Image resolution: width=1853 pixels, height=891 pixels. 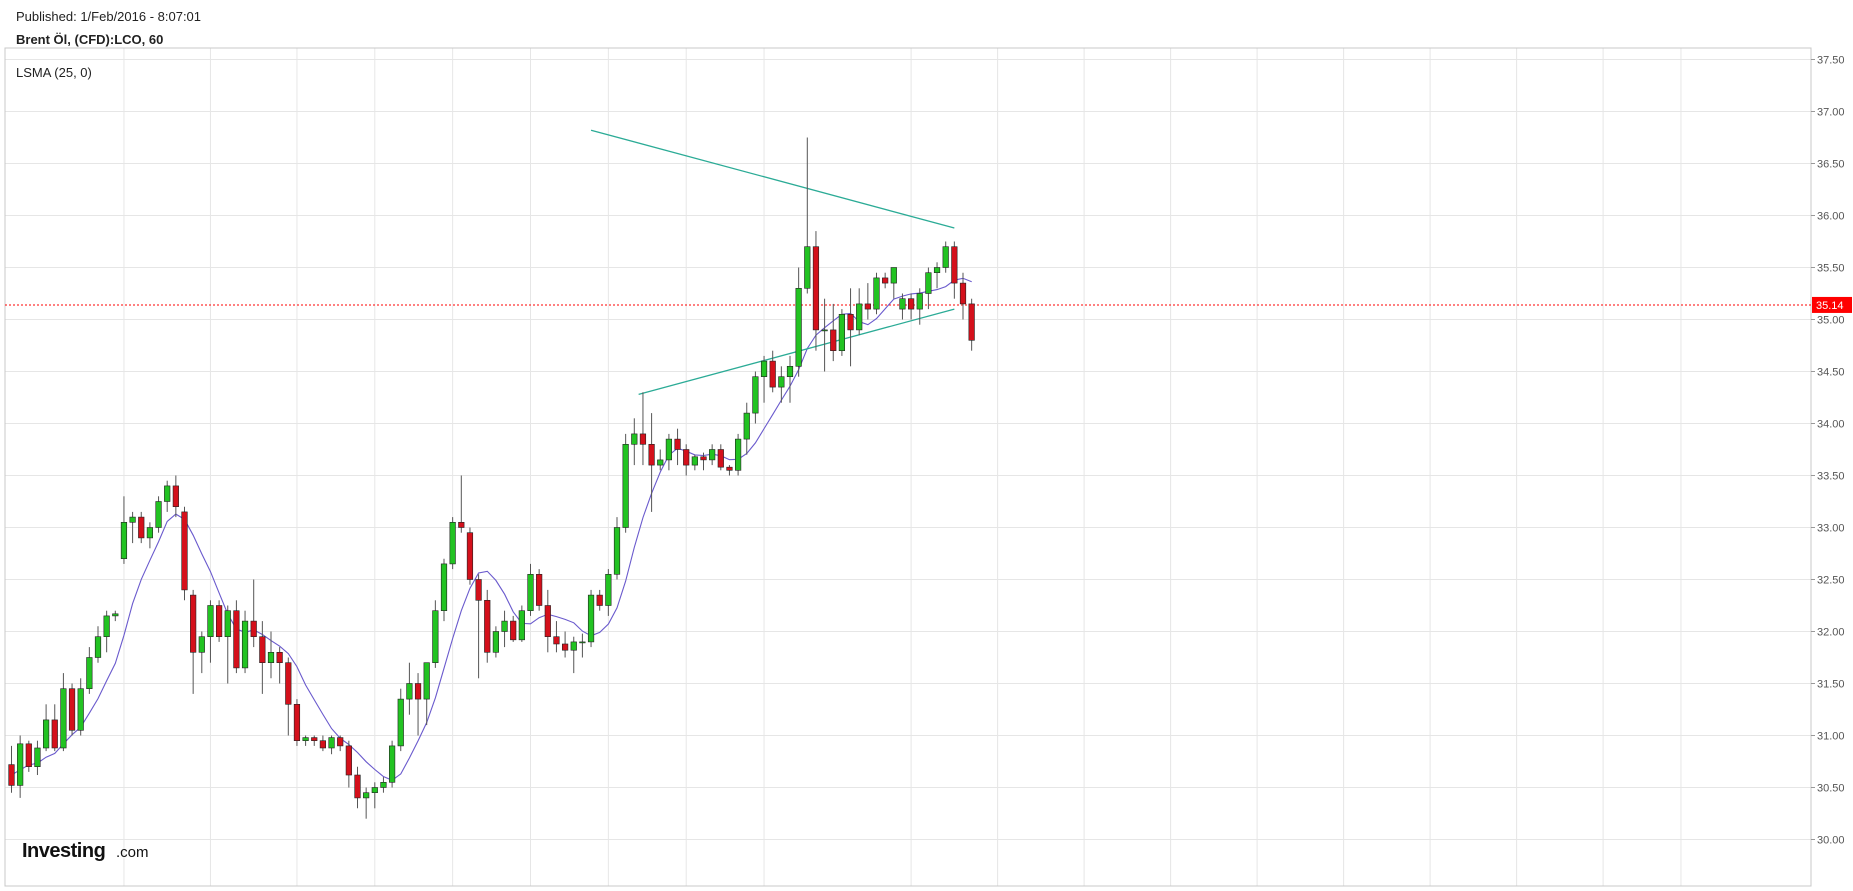 What do you see at coordinates (1831, 789) in the screenshot?
I see `y-tick-label: 30.50` at bounding box center [1831, 789].